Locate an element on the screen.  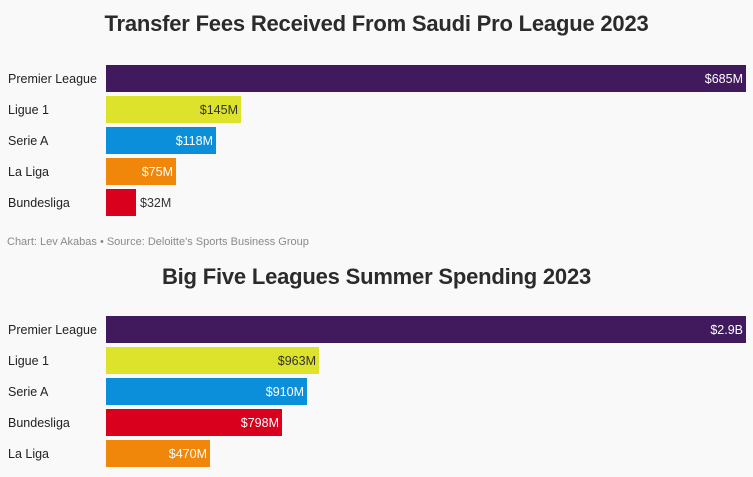
data-label-ligue-1: $145M is located at coordinates (218, 110).